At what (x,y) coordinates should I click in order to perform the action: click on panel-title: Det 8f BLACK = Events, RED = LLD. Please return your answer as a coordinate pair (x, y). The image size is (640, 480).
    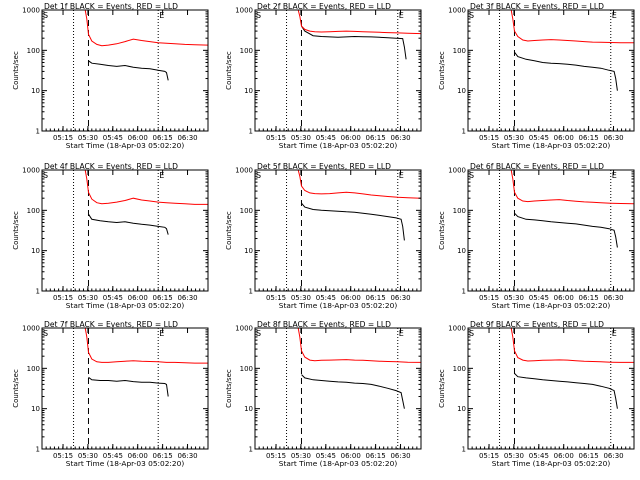
    Looking at the image, I should click on (324, 324).